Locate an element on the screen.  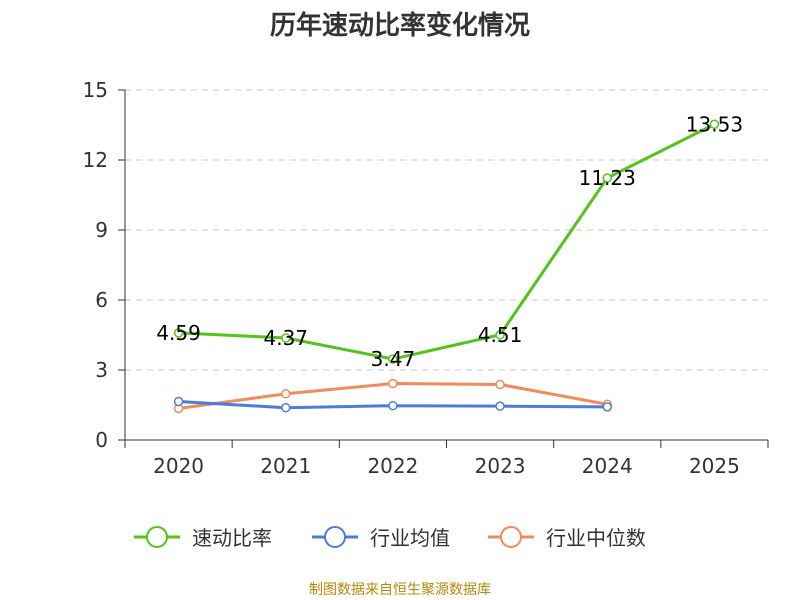
legend-label: 速动比率 is located at coordinates (232, 538).